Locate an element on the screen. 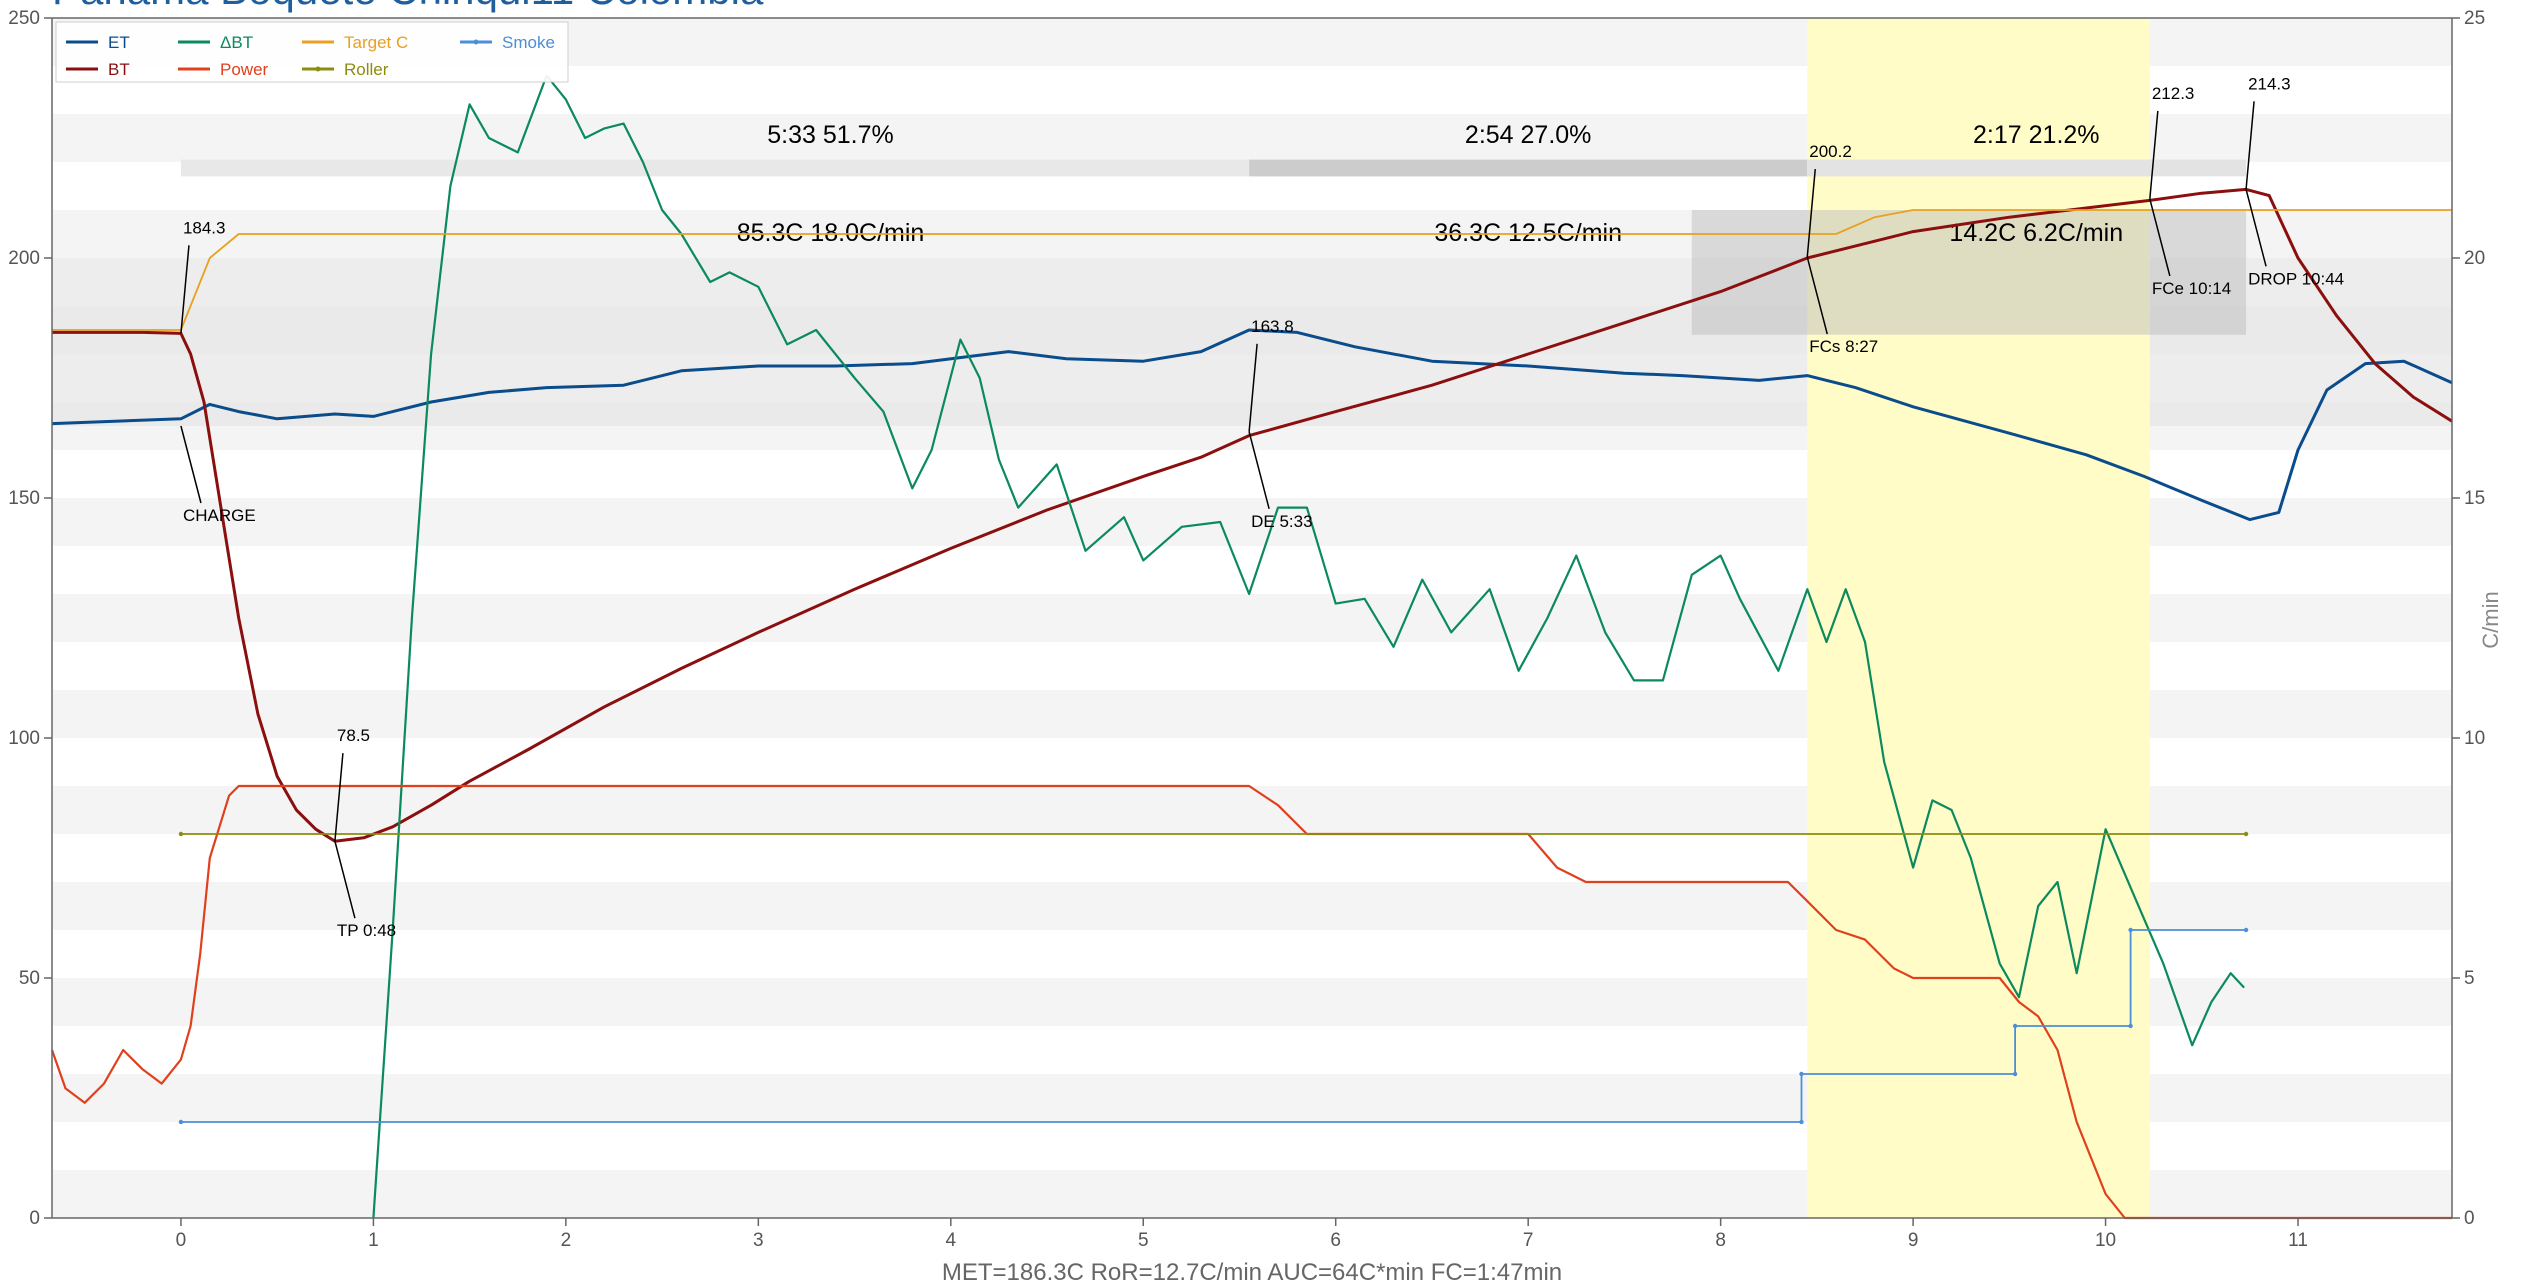 The width and height of the screenshot is (2521, 1285). shaded-phase-box is located at coordinates (1969, 272).